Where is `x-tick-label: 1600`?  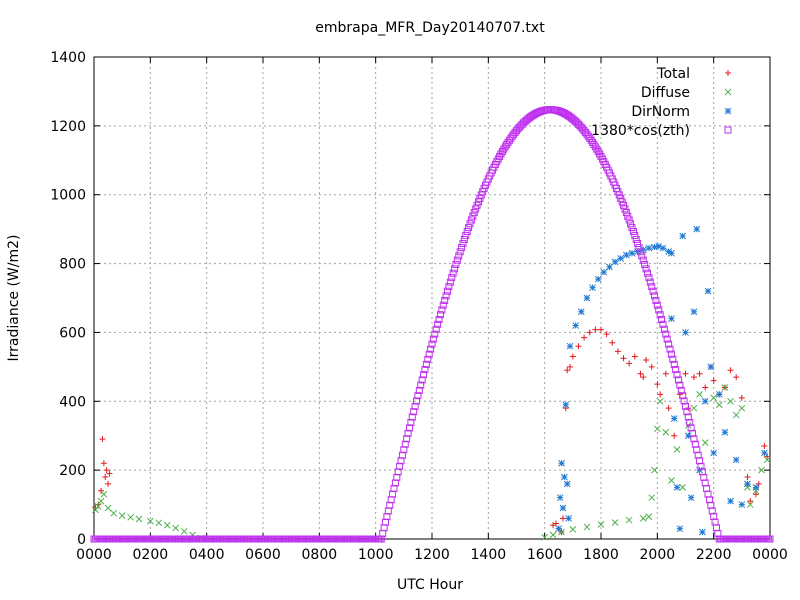
x-tick-label: 1600 is located at coordinates (545, 555).